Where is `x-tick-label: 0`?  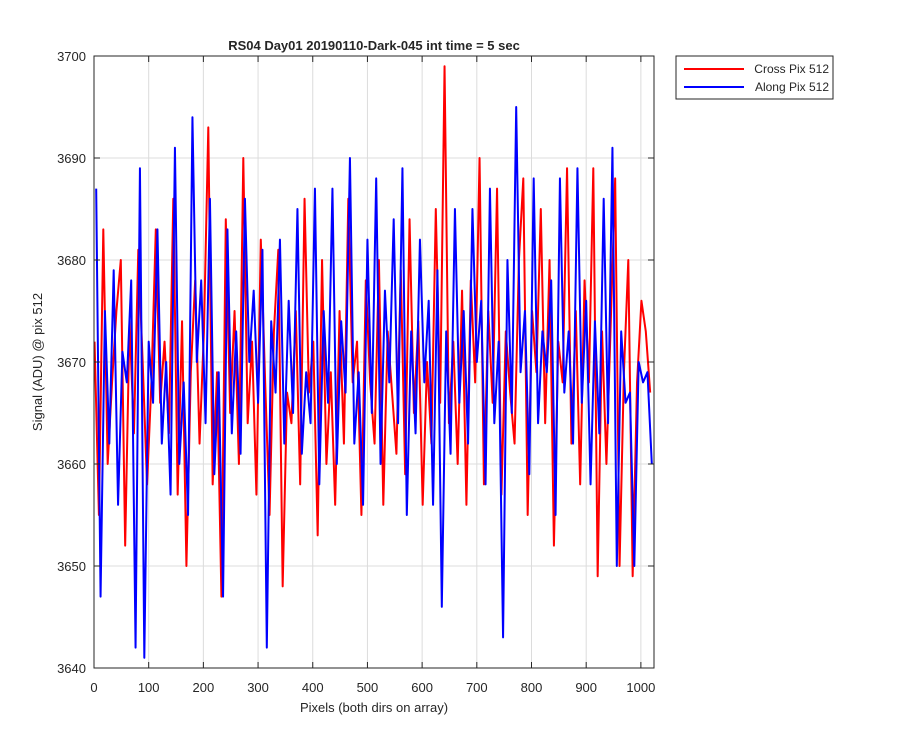
x-tick-label: 0 is located at coordinates (93, 687).